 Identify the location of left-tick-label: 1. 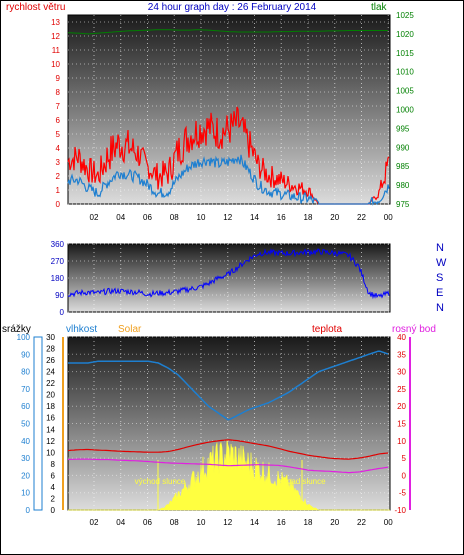
(58, 190).